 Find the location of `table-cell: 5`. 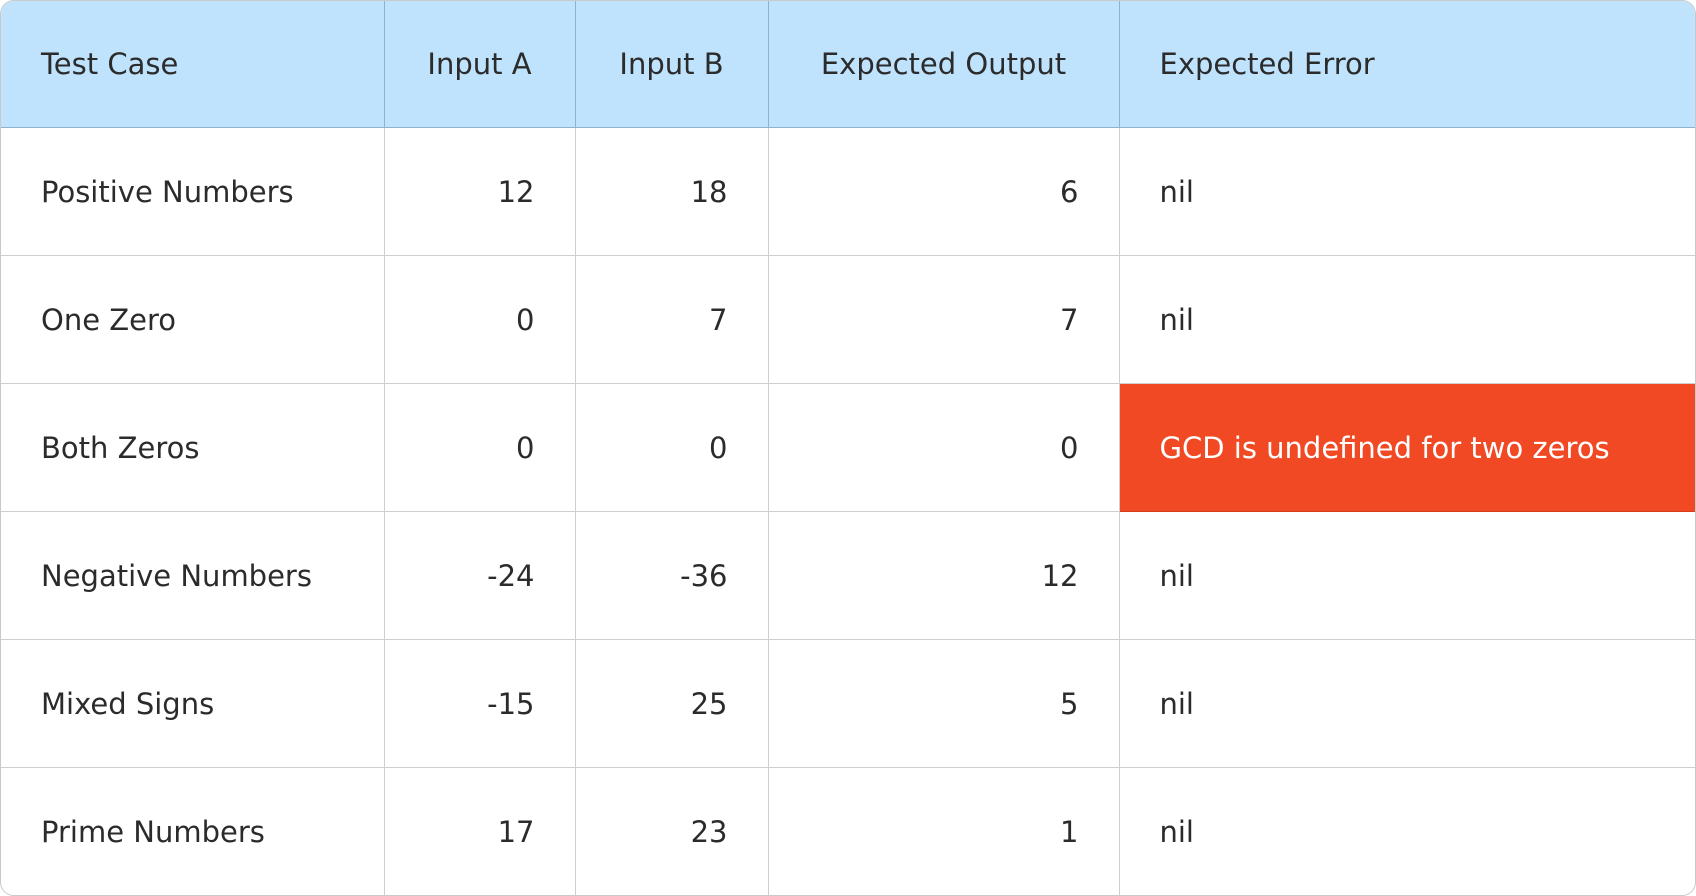

table-cell: 5 is located at coordinates (943, 703).